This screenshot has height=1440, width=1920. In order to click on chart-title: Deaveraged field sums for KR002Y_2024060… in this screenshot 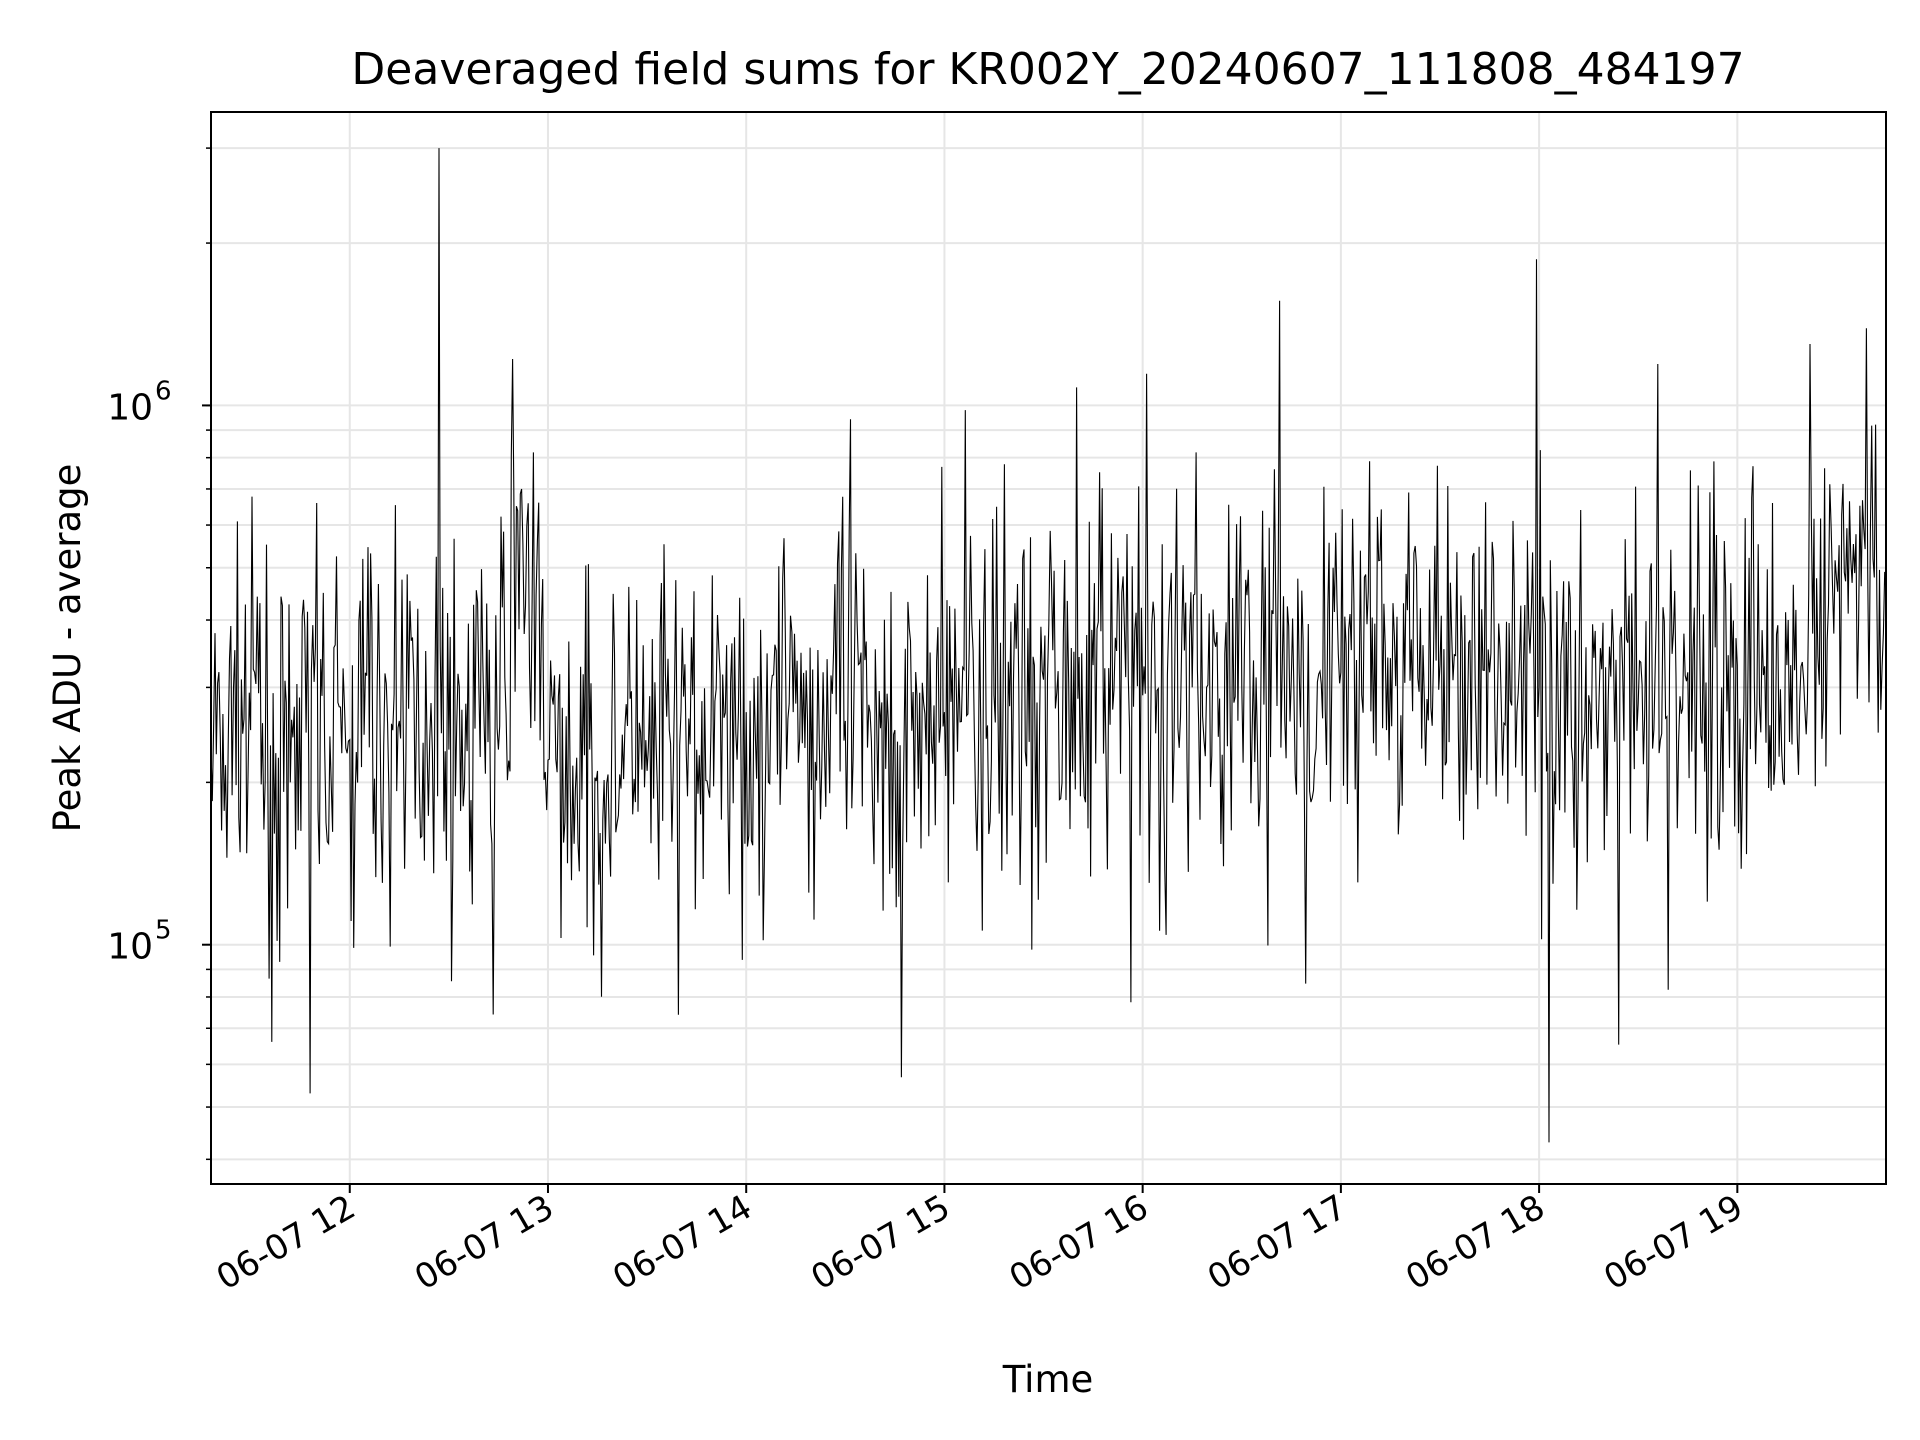, I will do `click(1047, 69)`.